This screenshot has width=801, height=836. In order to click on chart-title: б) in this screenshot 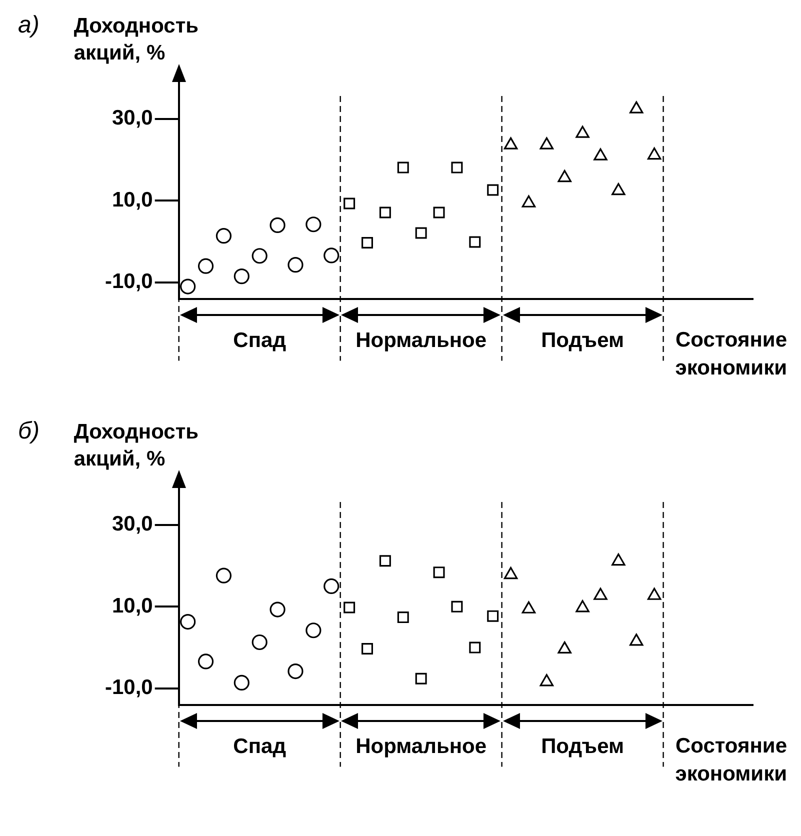, I will do `click(29, 431)`.